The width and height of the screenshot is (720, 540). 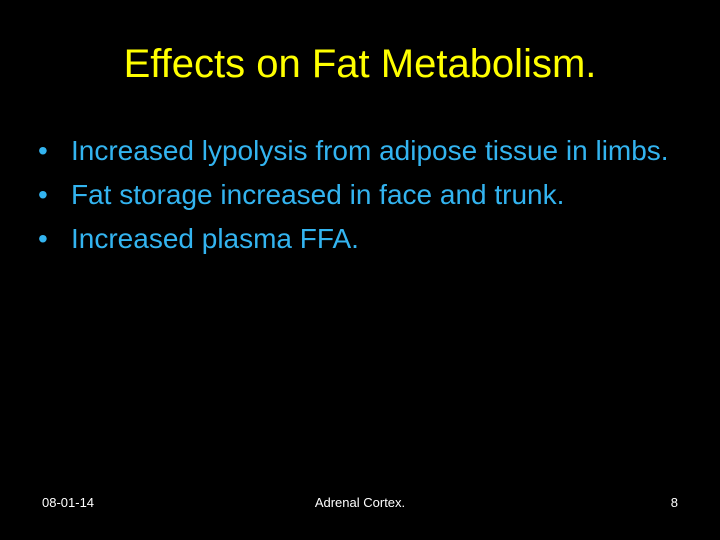 I want to click on bullet-text: Fat storage increased in face and trunk., so click(x=318, y=194).